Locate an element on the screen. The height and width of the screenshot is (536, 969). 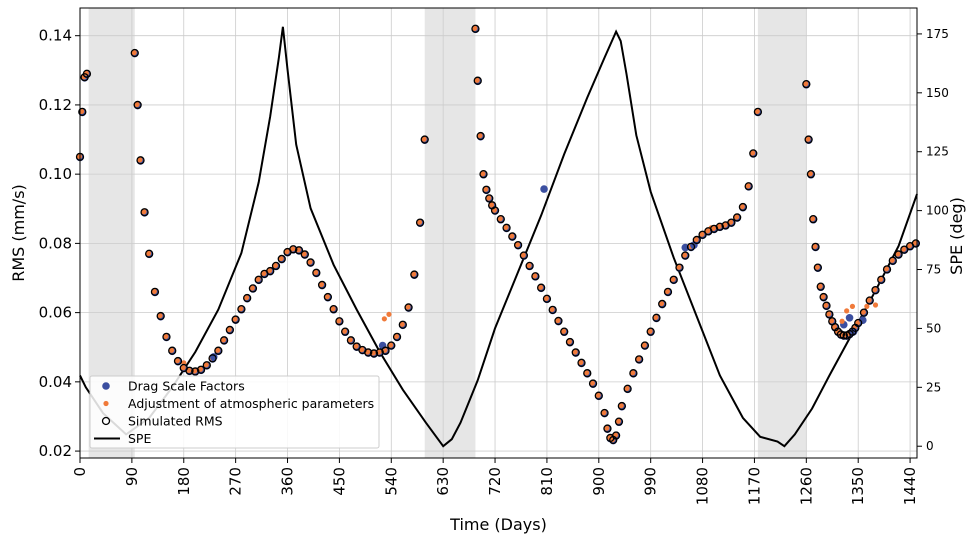
x-tick-label: 990 is located at coordinates (651, 481).